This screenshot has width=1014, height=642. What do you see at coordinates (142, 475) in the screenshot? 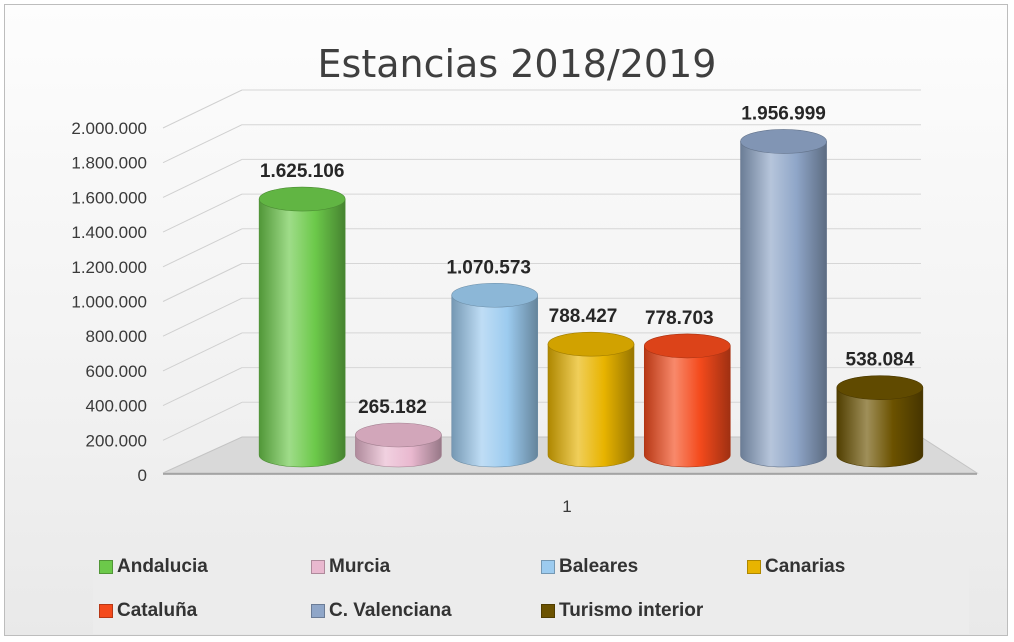
I see `y-tick-label: 0` at bounding box center [142, 475].